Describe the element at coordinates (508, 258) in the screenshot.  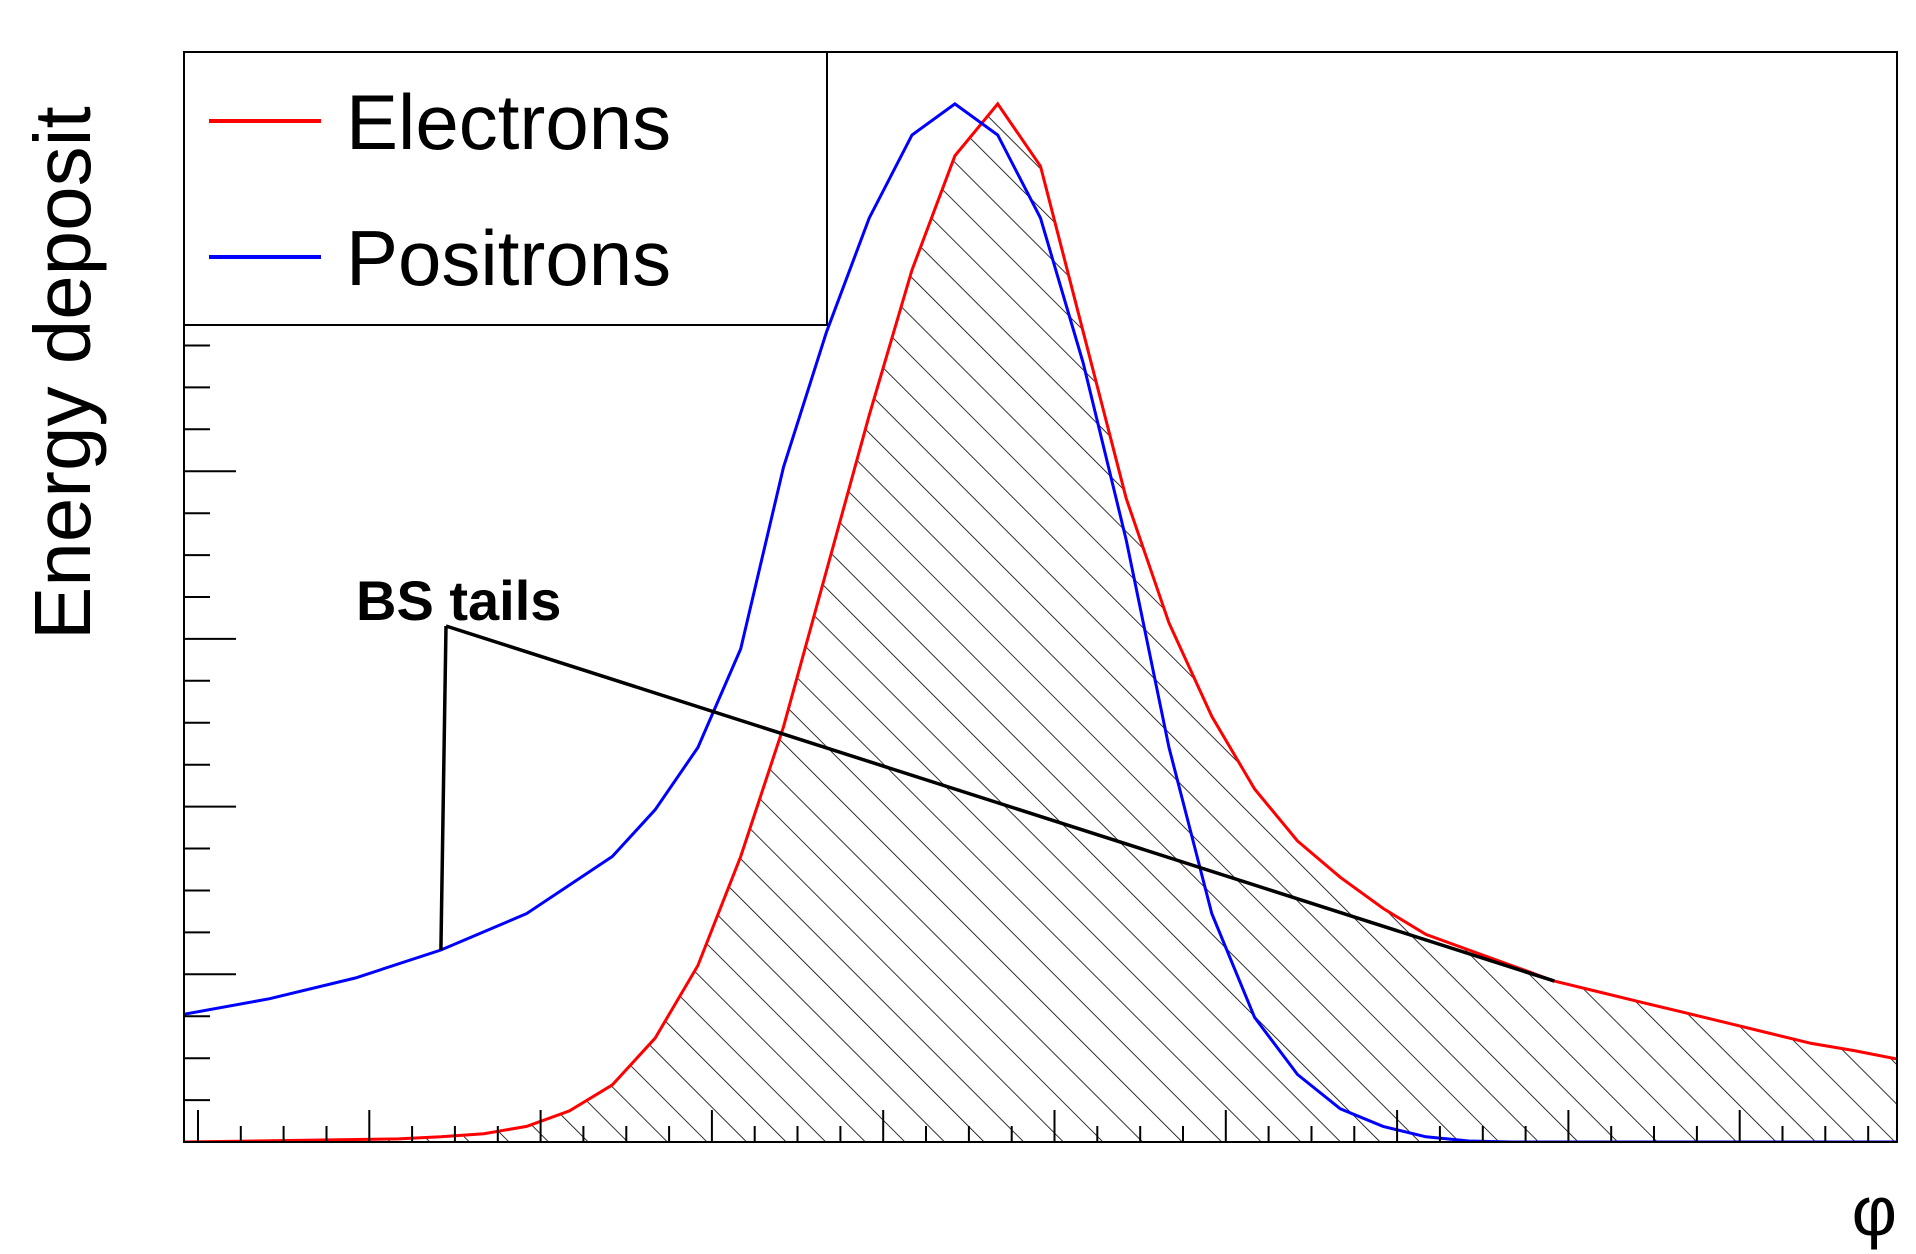
I see `legend-label-positrons: Positrons` at that location.